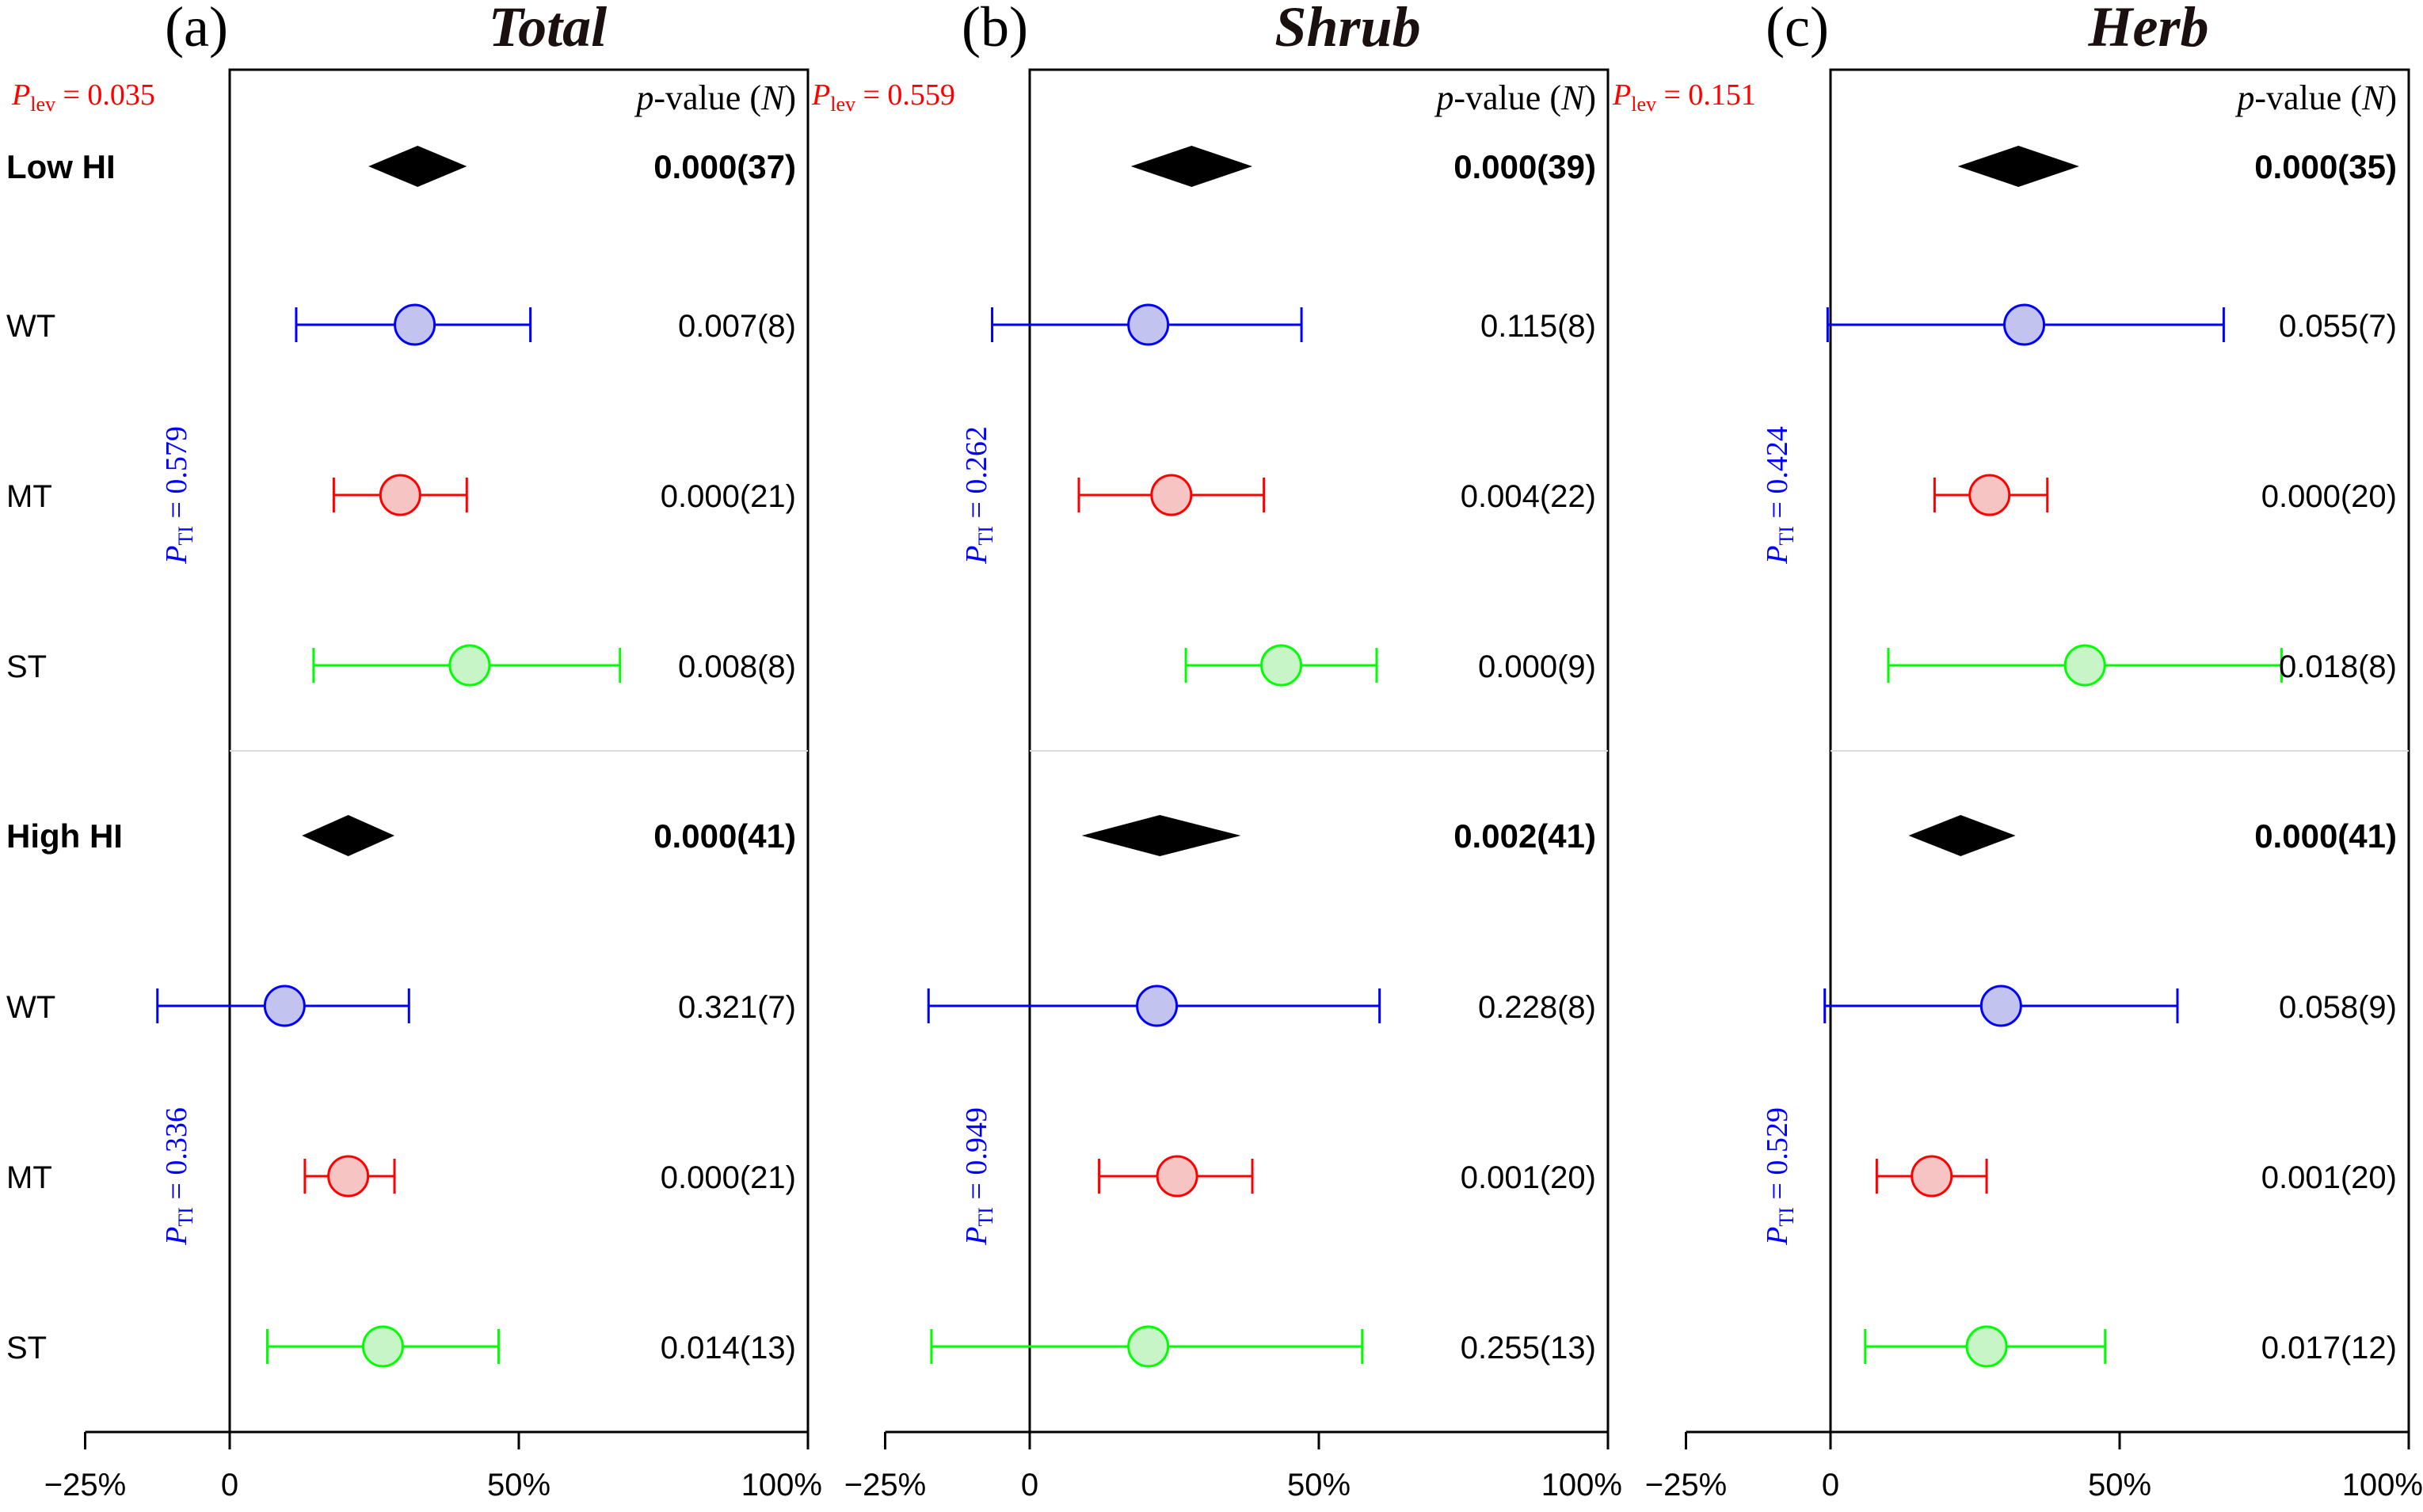 The height and width of the screenshot is (1512, 2423). I want to click on row-pvalue: 0.255(13), so click(1528, 1348).